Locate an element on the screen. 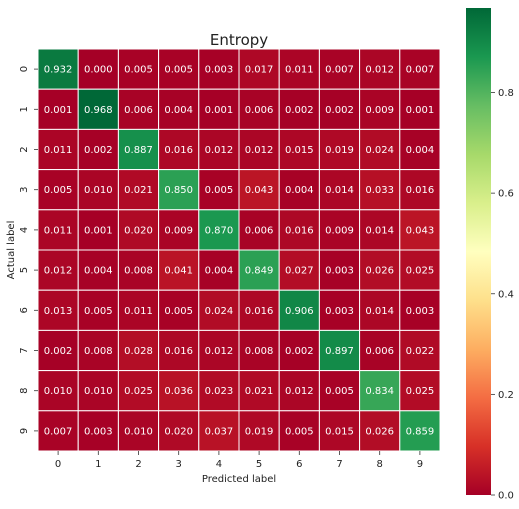 The width and height of the screenshot is (519, 509). y-tick-label: 0 is located at coordinates (24, 69).